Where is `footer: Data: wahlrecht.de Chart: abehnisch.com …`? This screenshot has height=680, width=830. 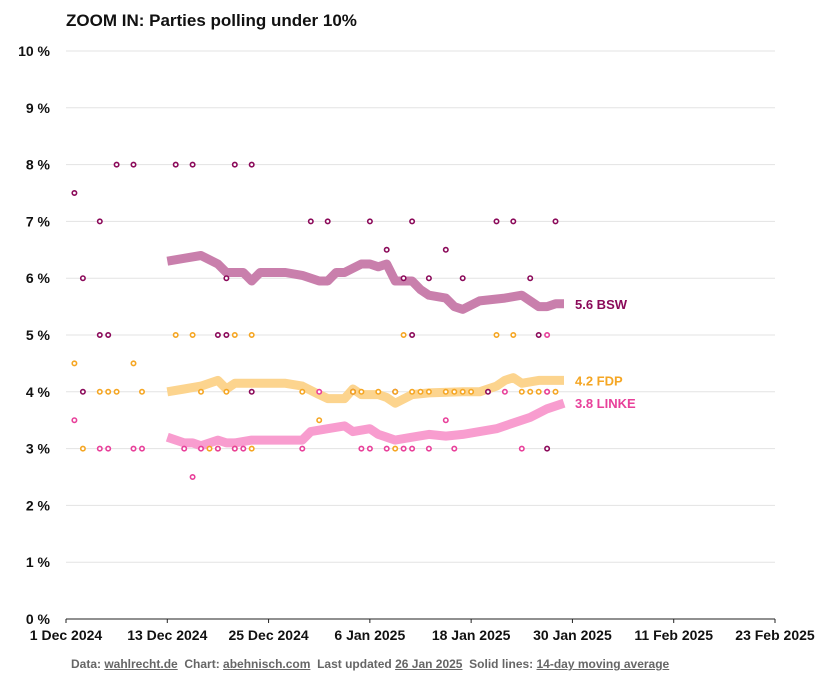 footer: Data: wahlrecht.de Chart: abehnisch.com … is located at coordinates (370, 664).